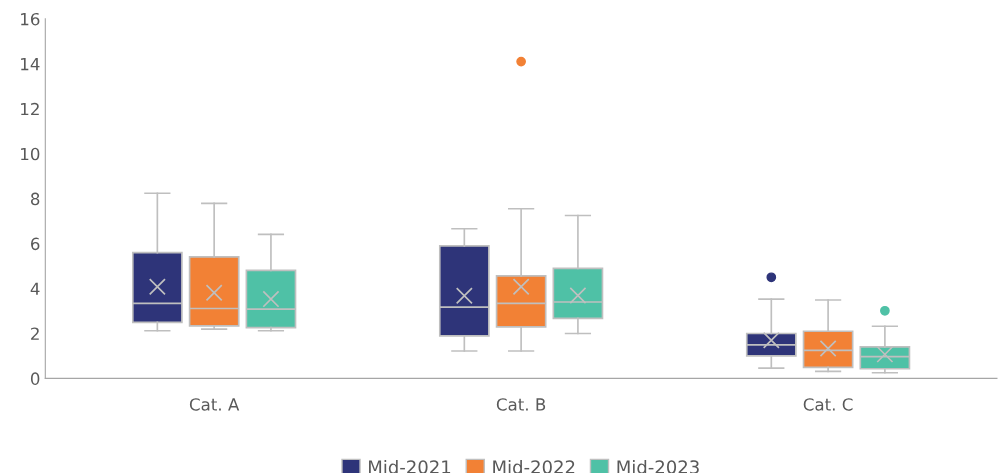  Describe the element at coordinates (35, 288) in the screenshot. I see `y-tick-label: 4` at that location.